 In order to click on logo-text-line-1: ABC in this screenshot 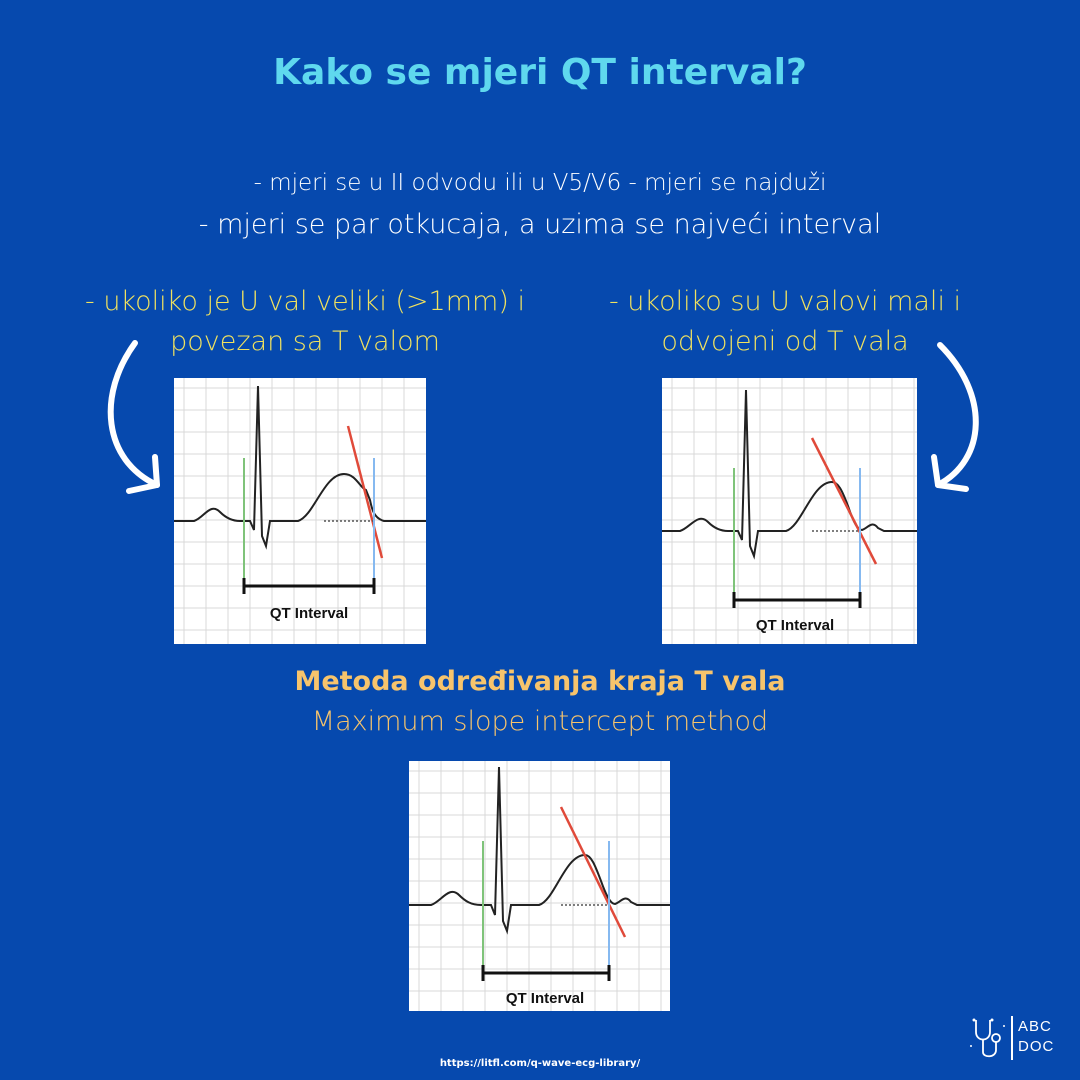, I will do `click(1035, 1026)`.